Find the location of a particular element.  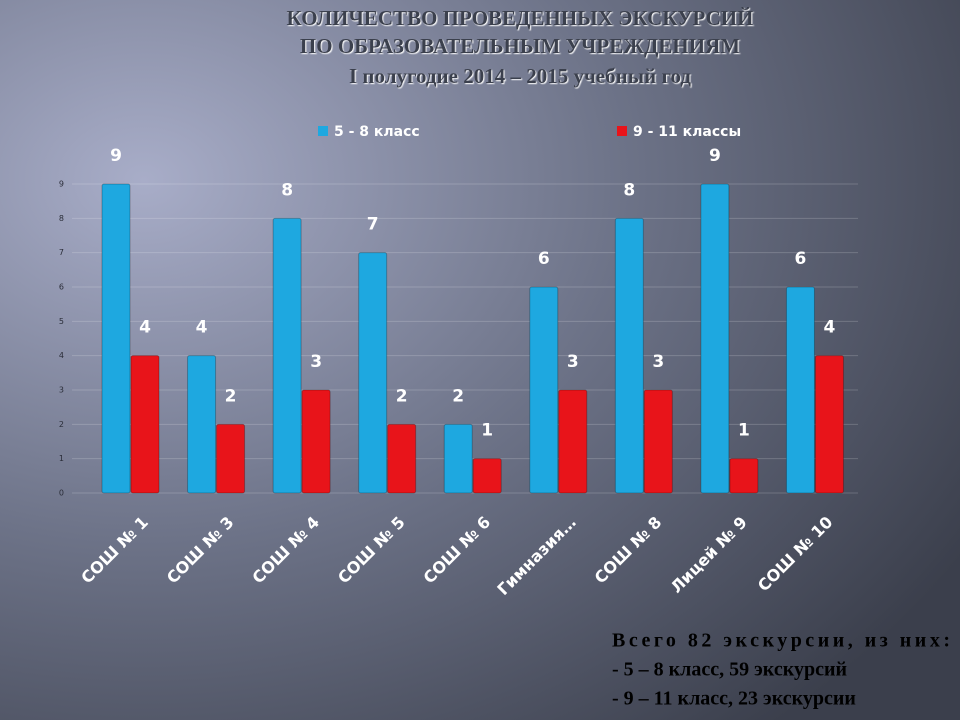

legend-label: 5 - 8 класс is located at coordinates (377, 132).